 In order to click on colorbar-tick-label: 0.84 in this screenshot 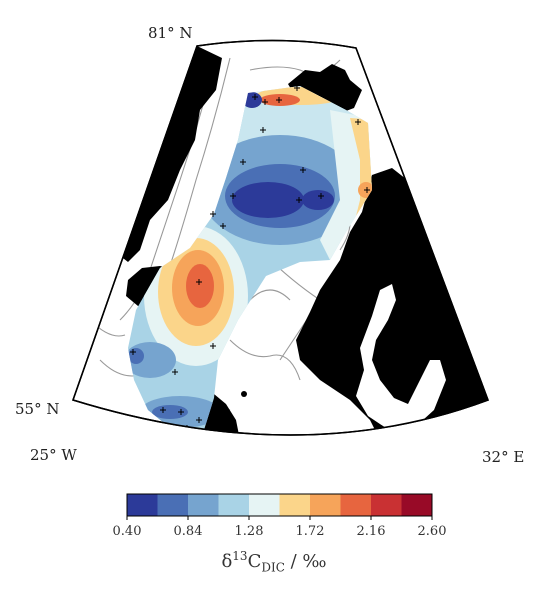, I will do `click(188, 531)`.